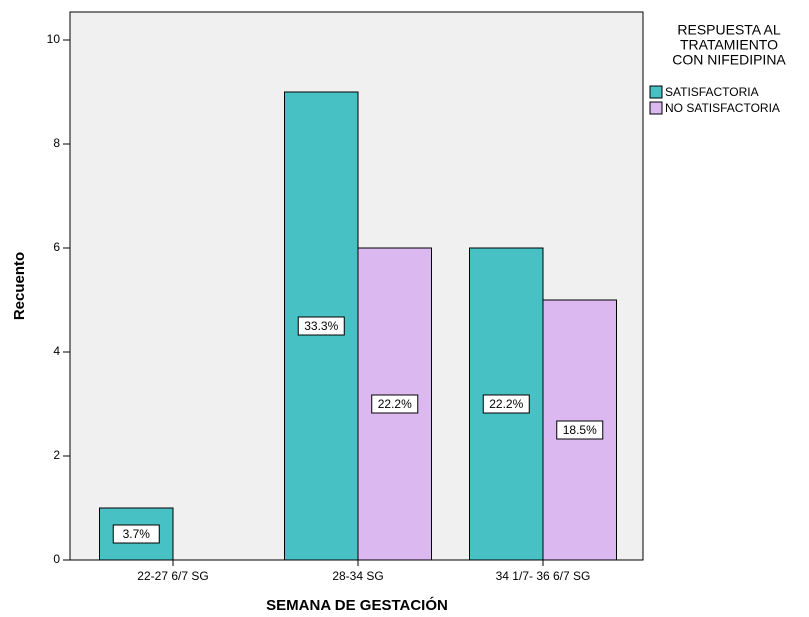  What do you see at coordinates (543, 576) in the screenshot?
I see `x-tick-label: 34 1/7- 36 6/7 SG` at bounding box center [543, 576].